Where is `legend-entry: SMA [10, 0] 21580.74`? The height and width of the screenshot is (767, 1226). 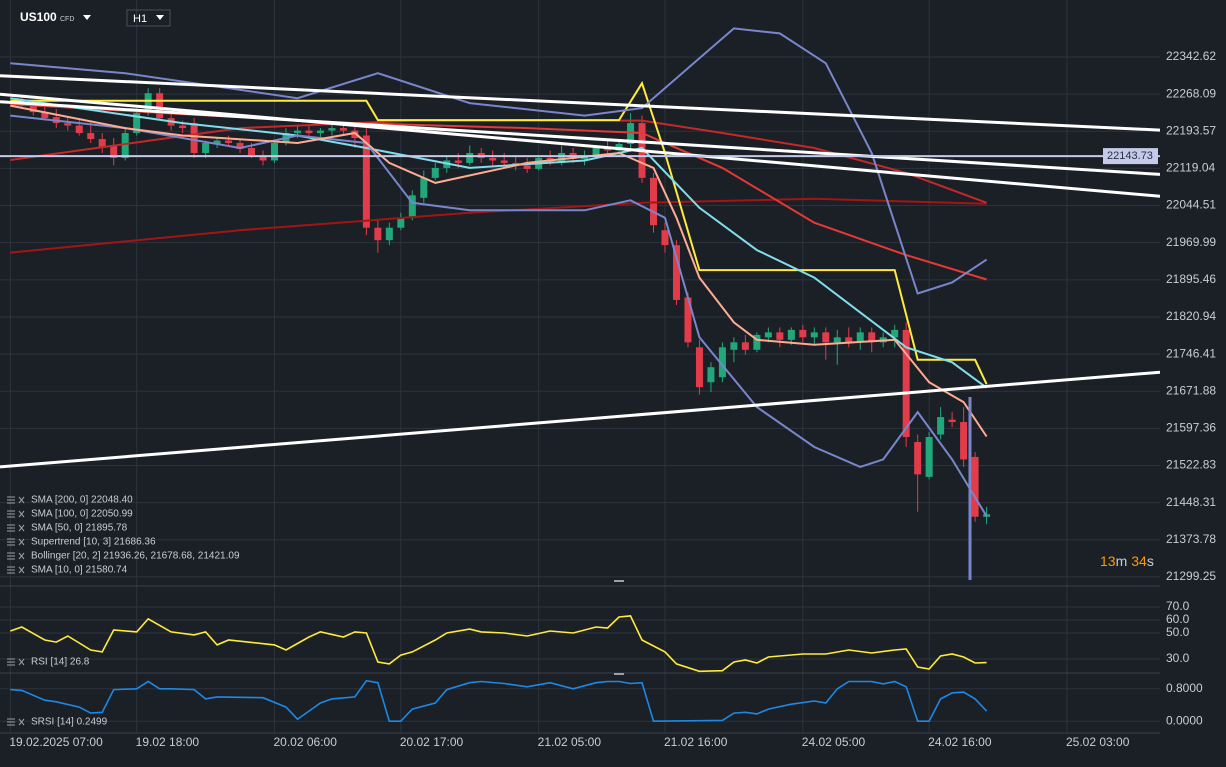 legend-entry: SMA [10, 0] 21580.74 is located at coordinates (79, 570).